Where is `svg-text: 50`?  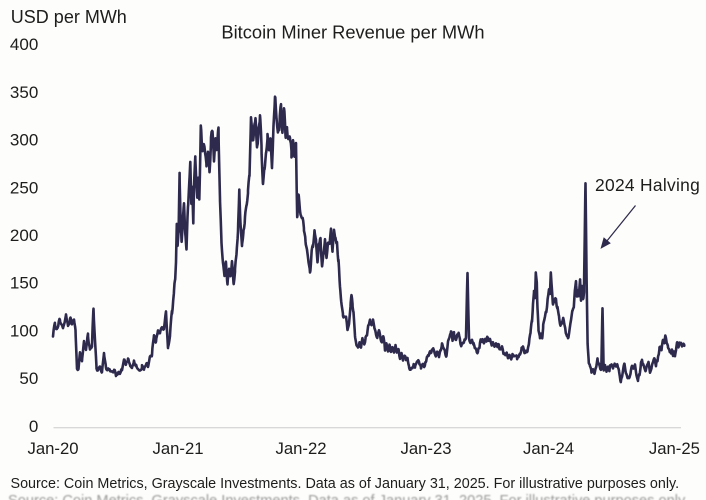
svg-text: 50 is located at coordinates (28, 378).